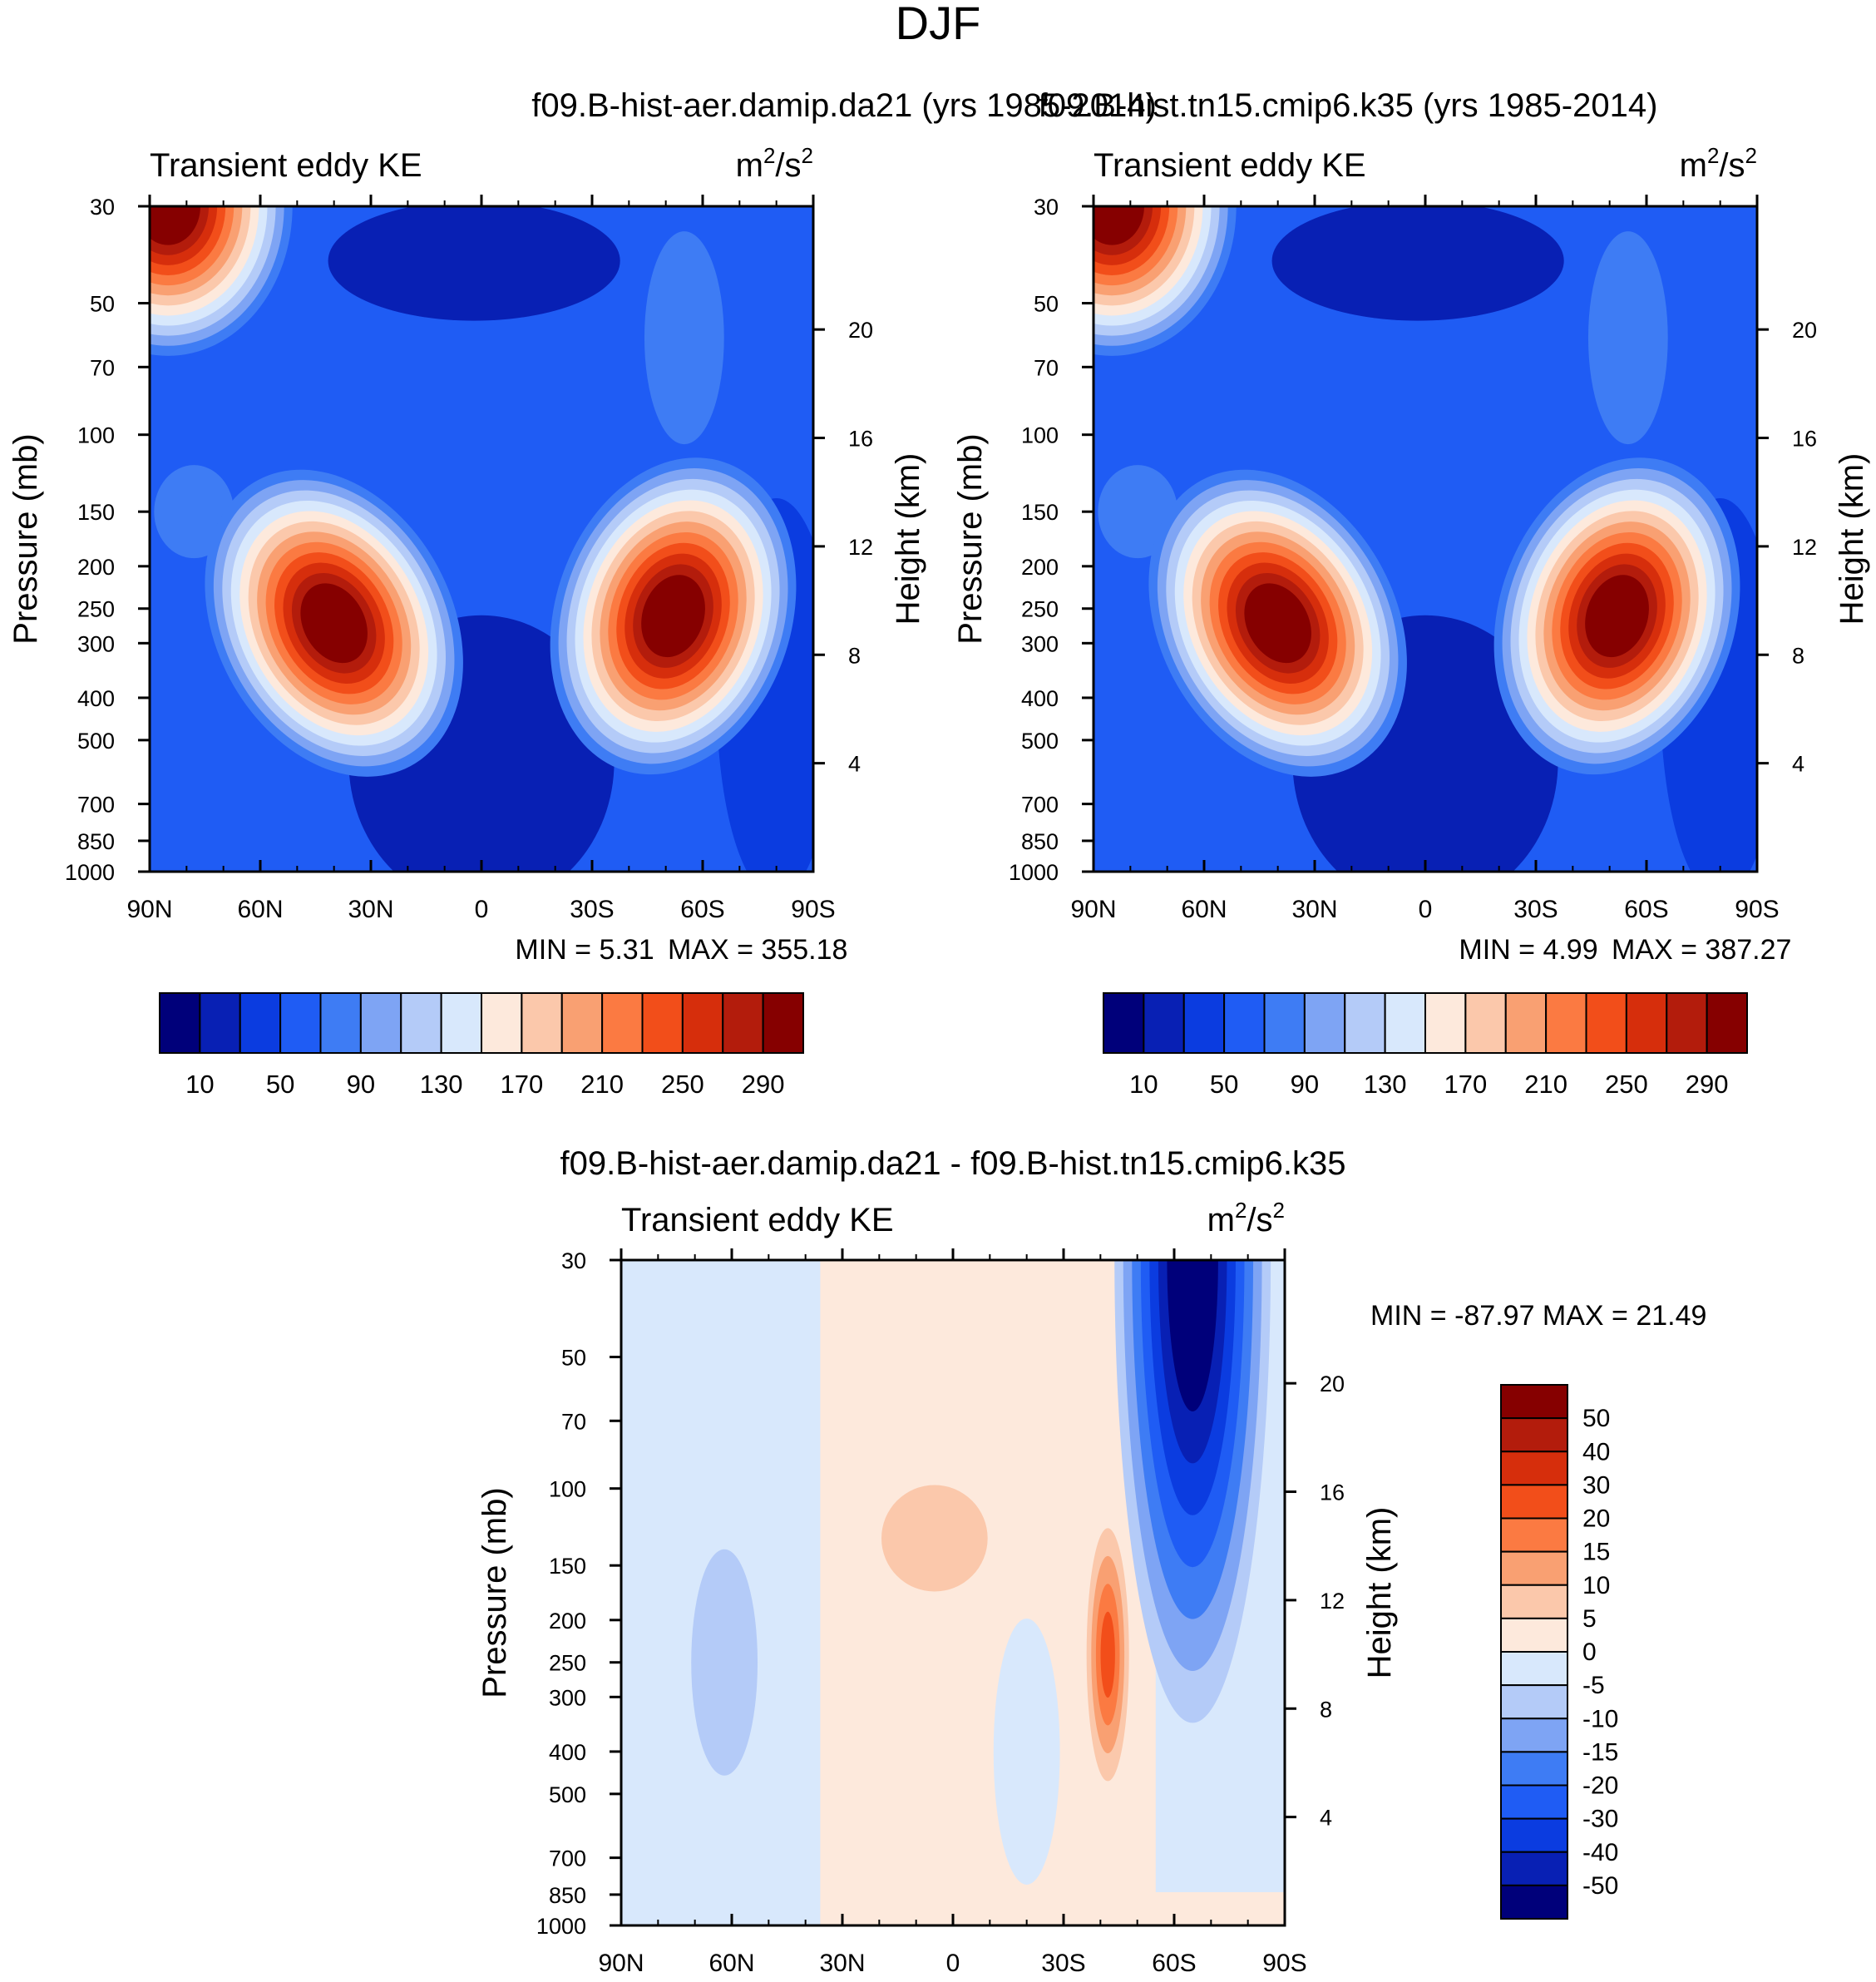 This screenshot has width=1876, height=1982. Describe the element at coordinates (1040, 741) in the screenshot. I see `y-tick-label: 500` at that location.